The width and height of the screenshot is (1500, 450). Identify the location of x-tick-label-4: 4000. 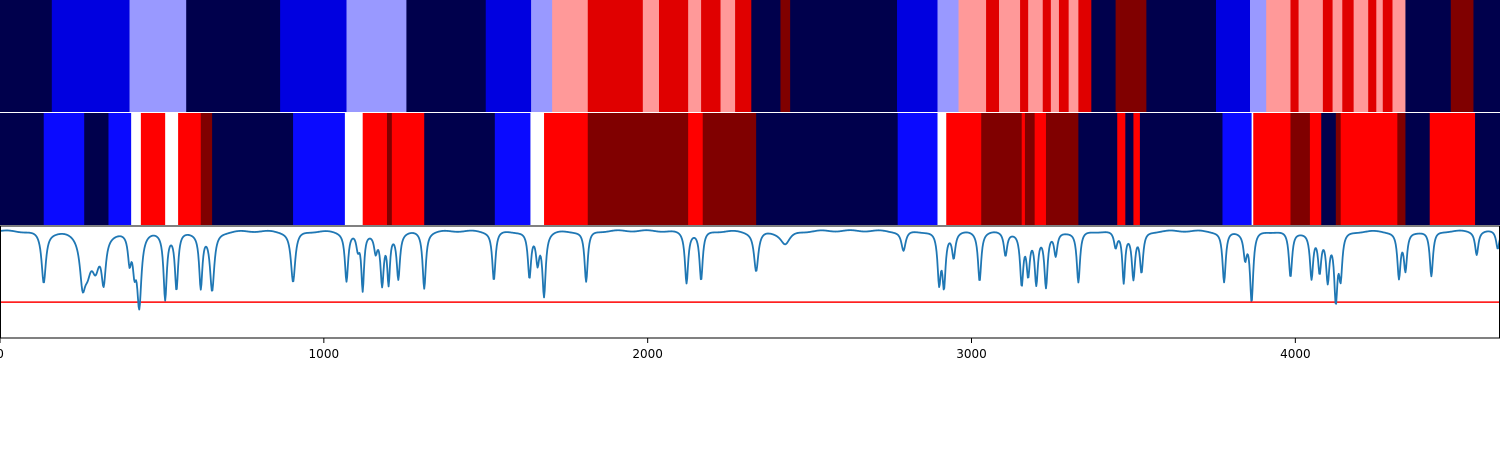
(1295, 354).